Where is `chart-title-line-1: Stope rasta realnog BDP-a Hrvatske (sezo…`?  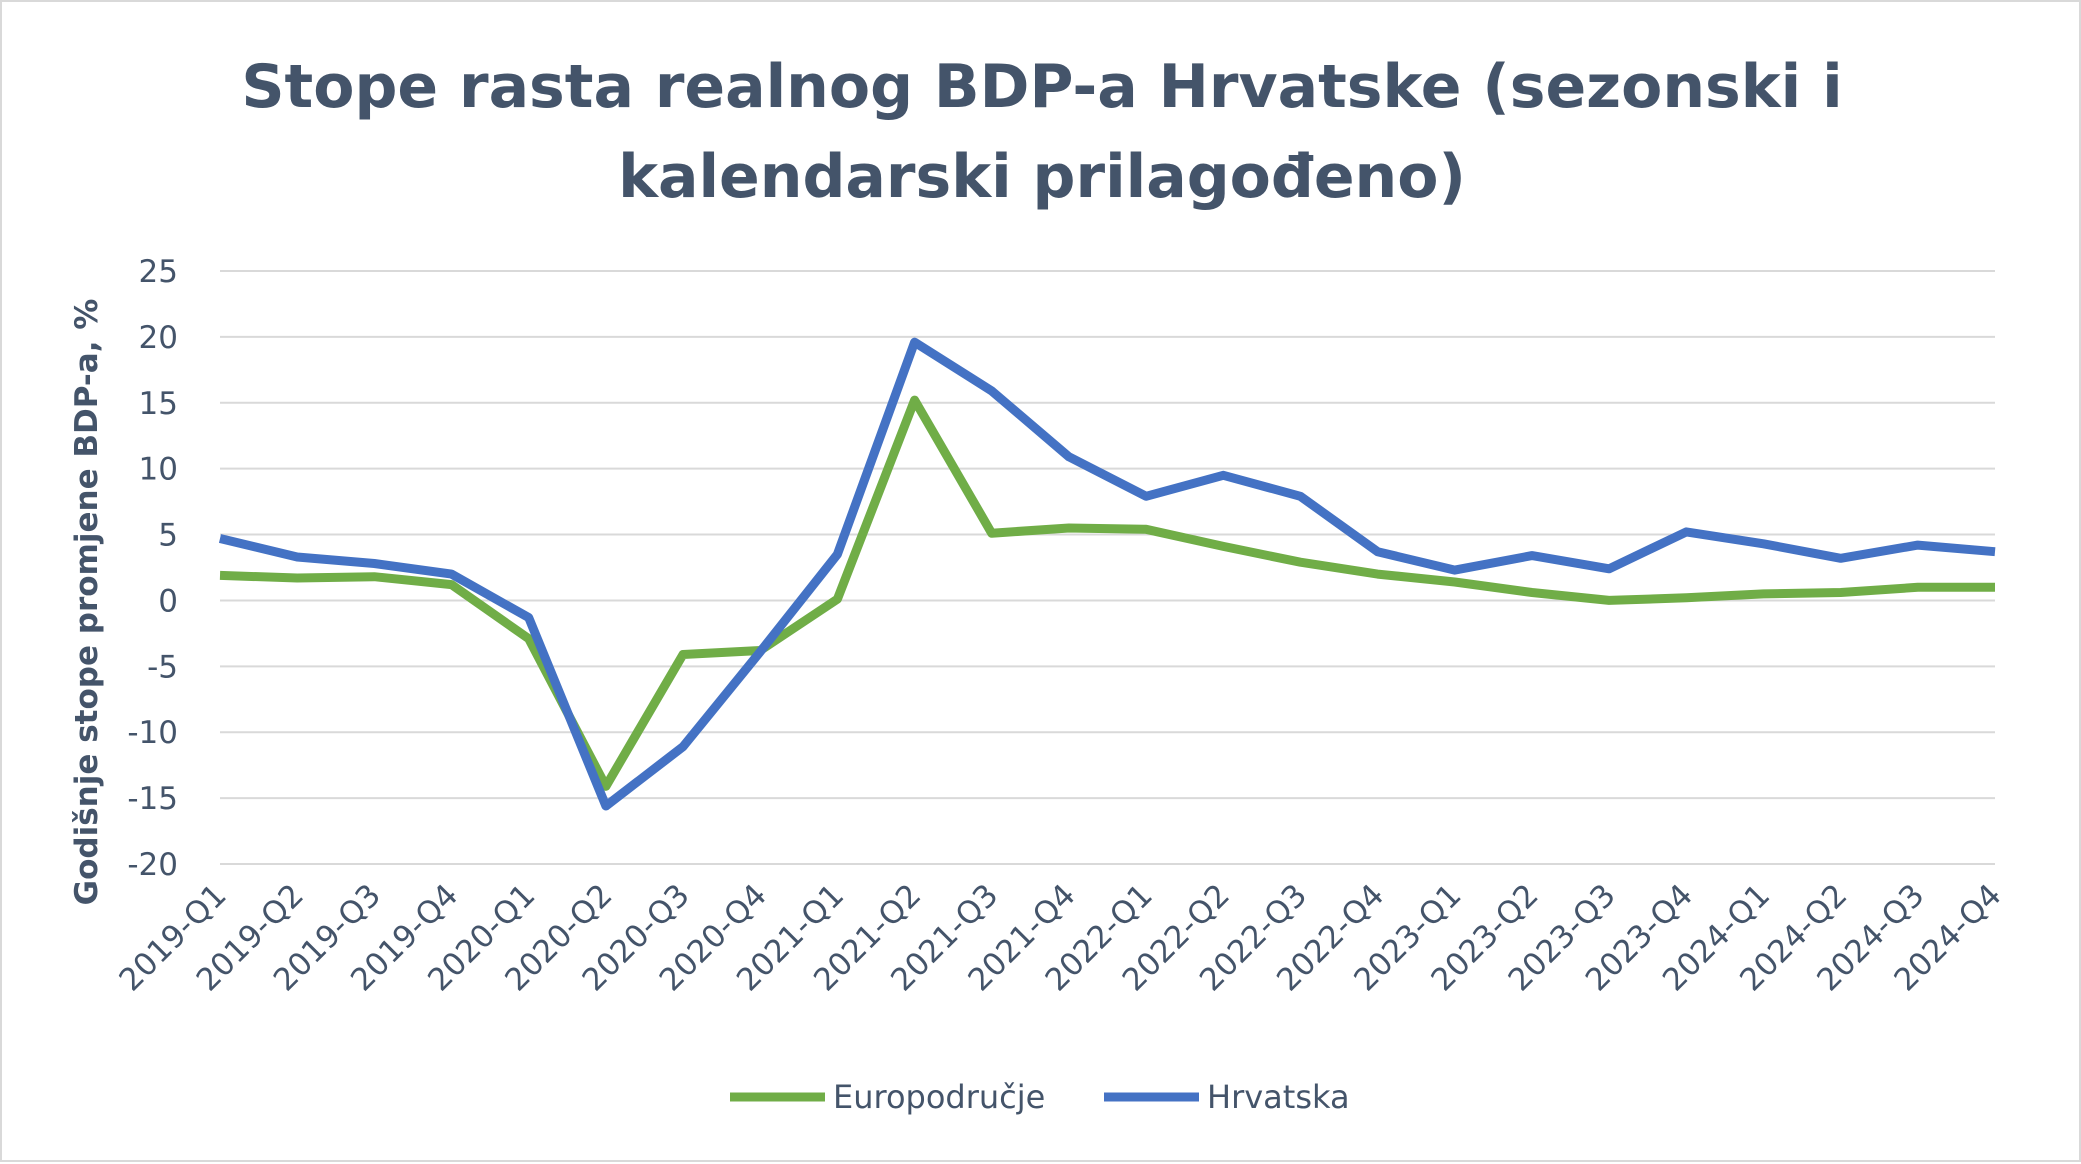 chart-title-line-1: Stope rasta realnog BDP-a Hrvatske (sezo… is located at coordinates (1041, 87).